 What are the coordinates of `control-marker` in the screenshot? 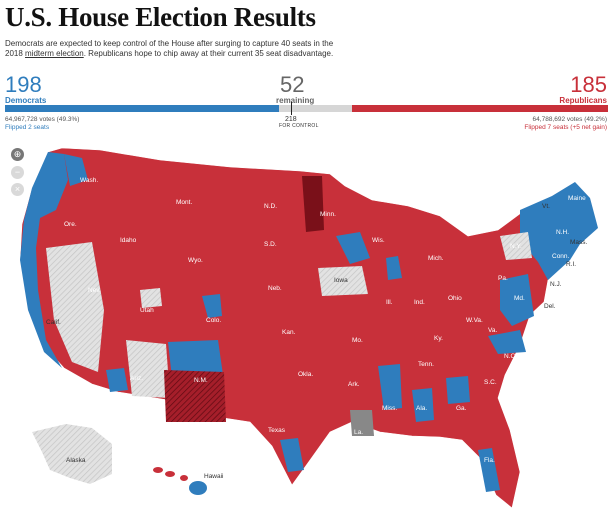 It's located at (291, 108).